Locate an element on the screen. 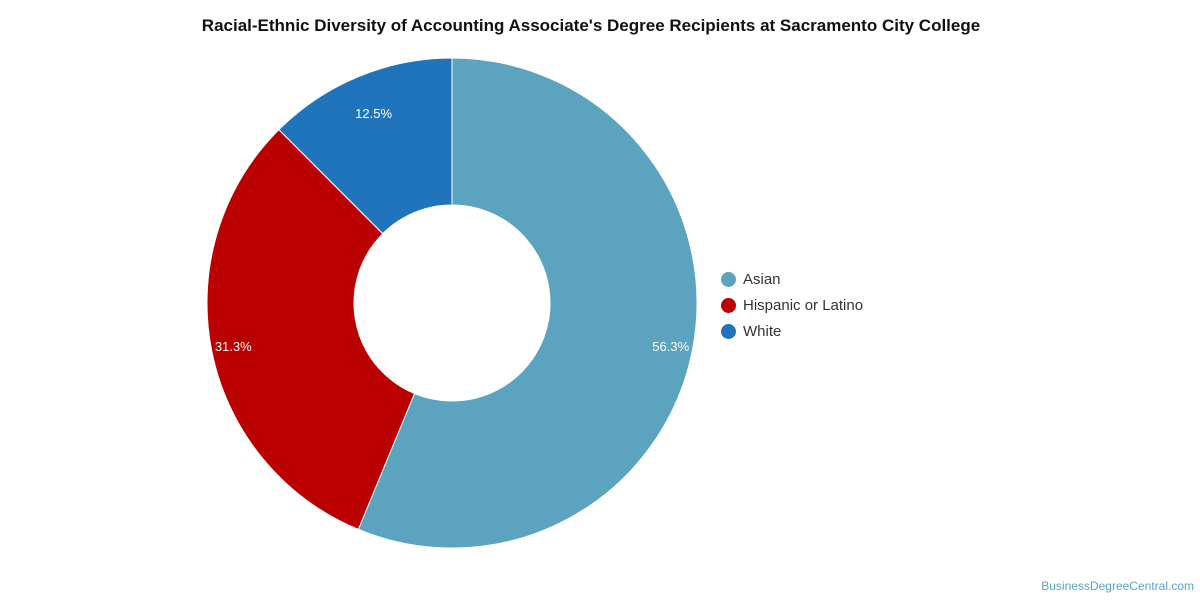  legend-label: Asian is located at coordinates (762, 279).